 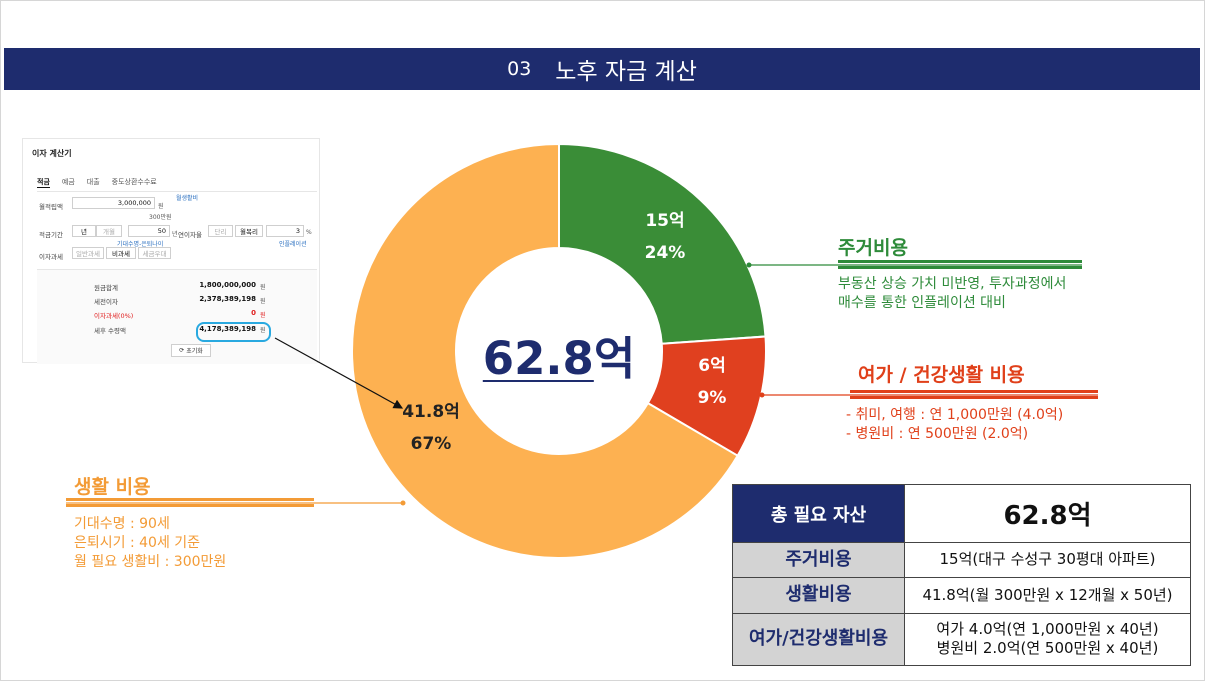 I want to click on principal-label: 원금합계, so click(x=106, y=288).